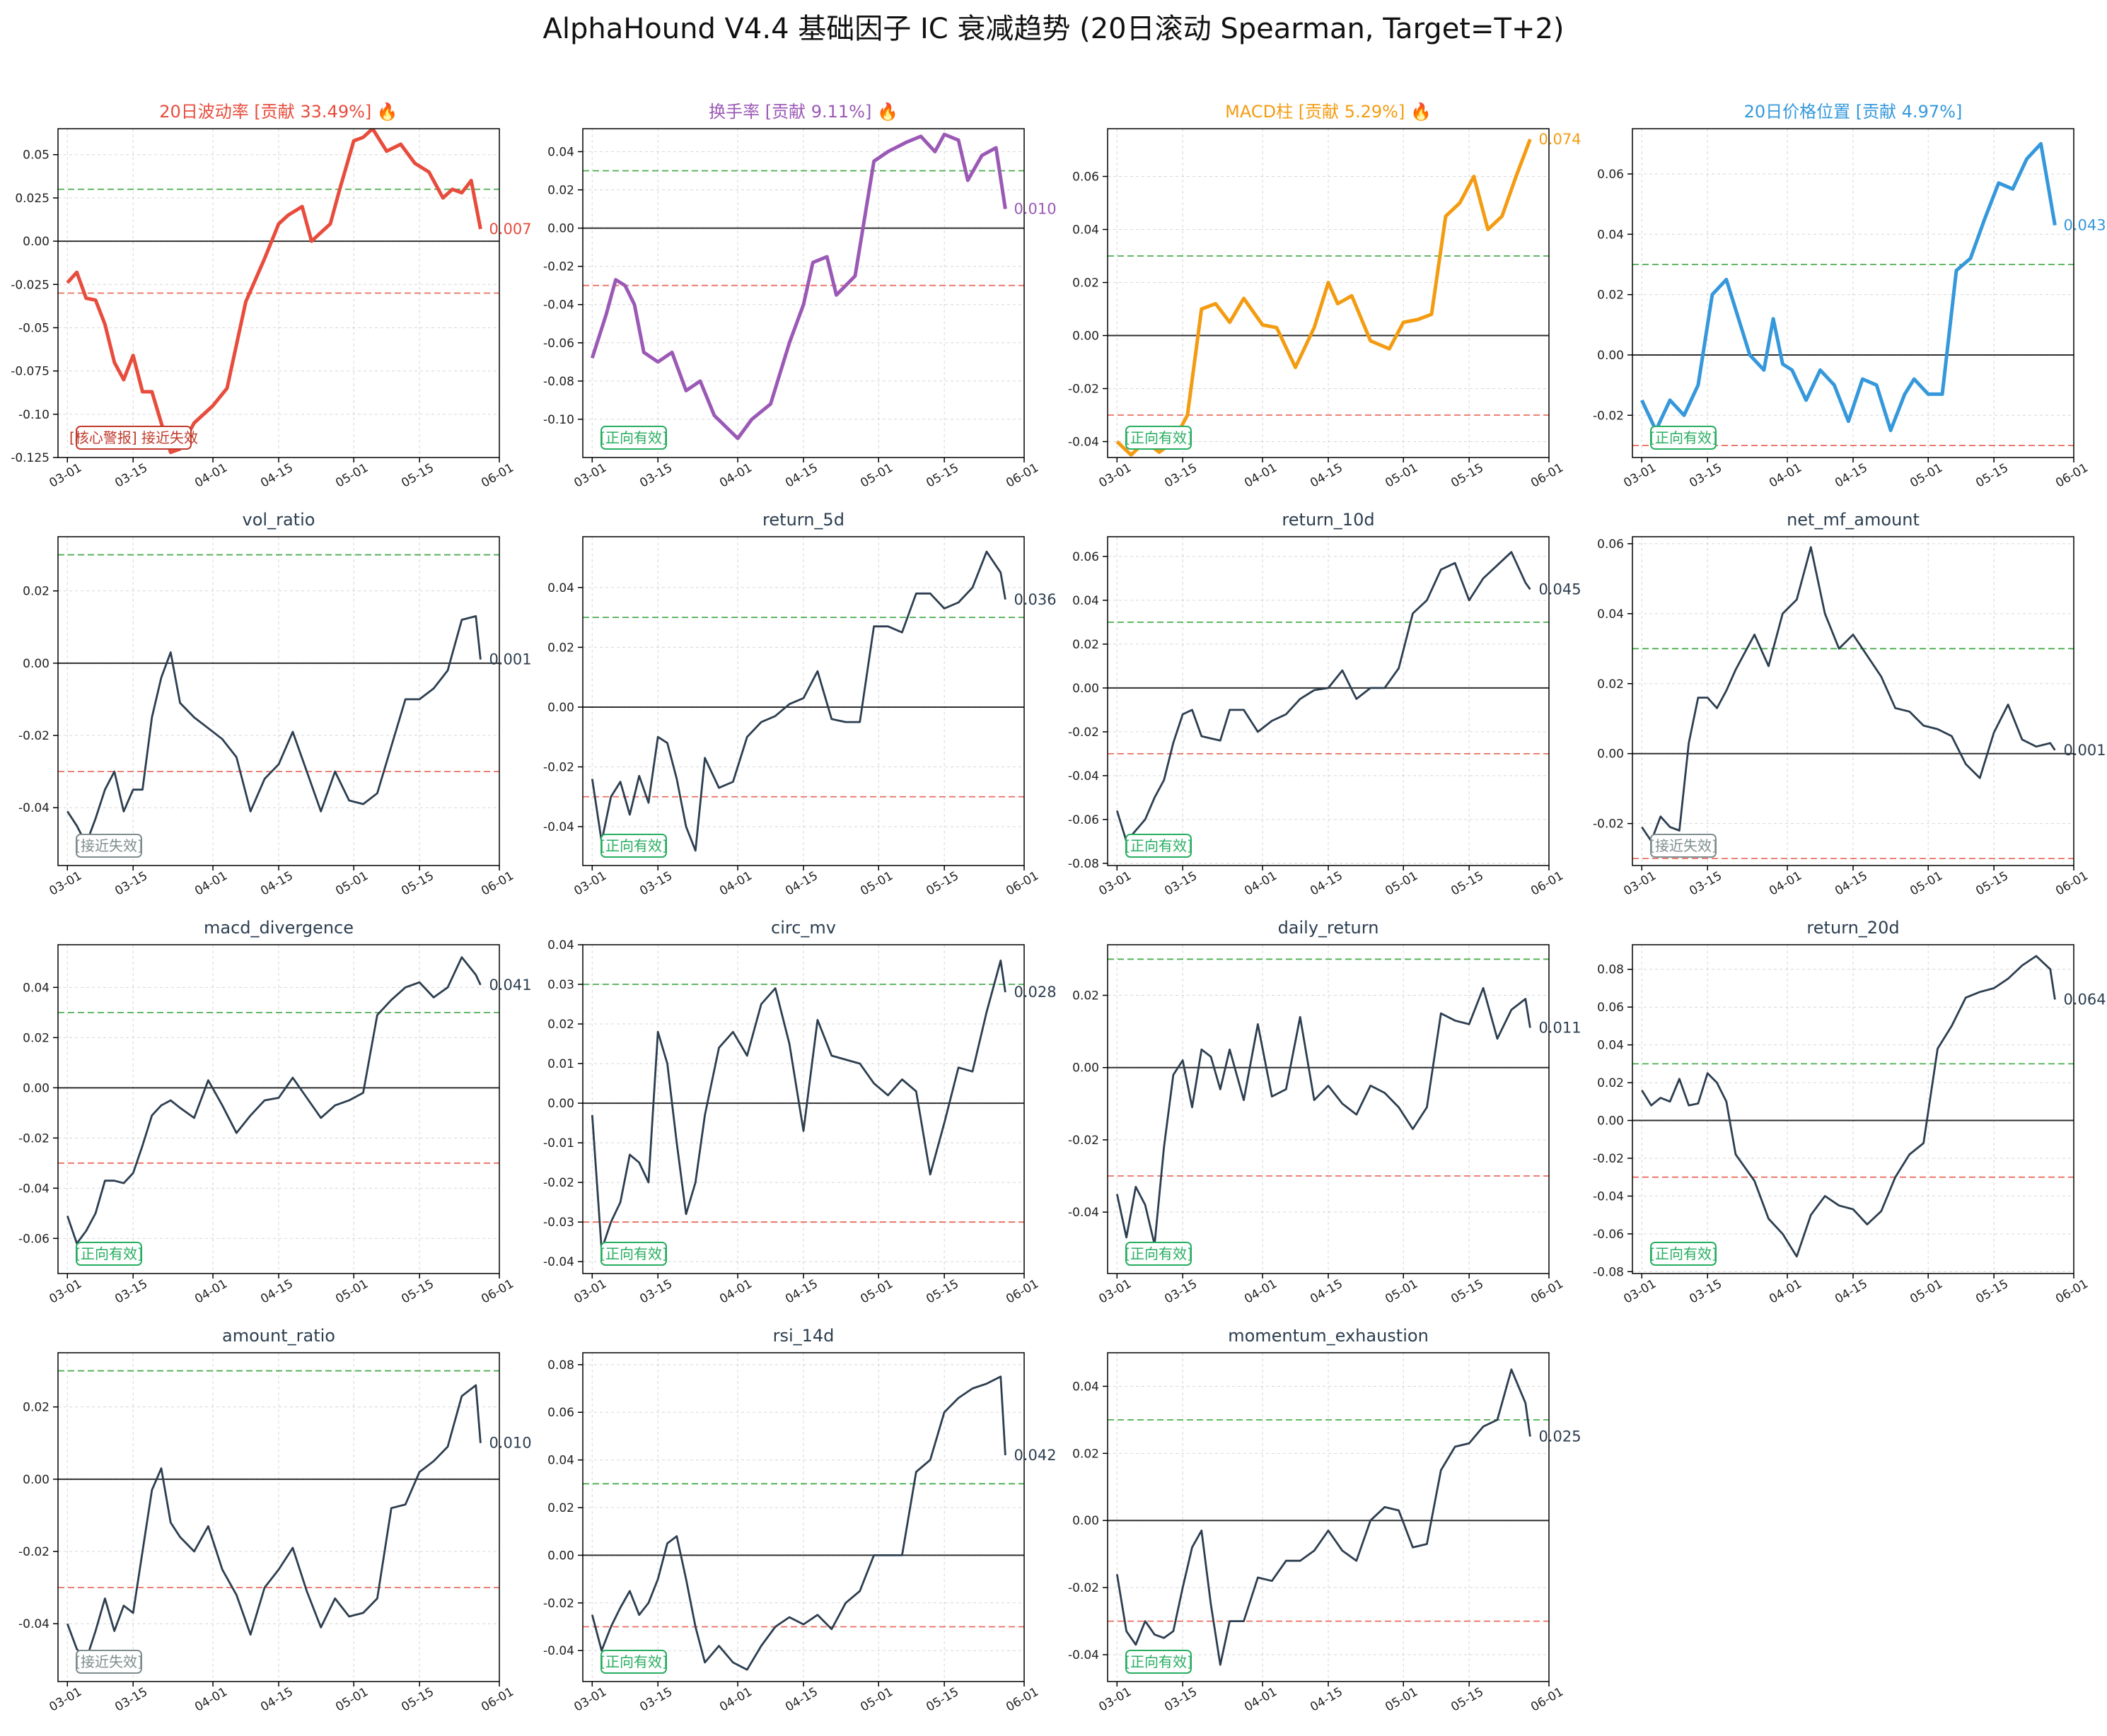 This screenshot has height=1736, width=2107. What do you see at coordinates (30, 372) in the screenshot?
I see `y-tick-label: -0.075` at bounding box center [30, 372].